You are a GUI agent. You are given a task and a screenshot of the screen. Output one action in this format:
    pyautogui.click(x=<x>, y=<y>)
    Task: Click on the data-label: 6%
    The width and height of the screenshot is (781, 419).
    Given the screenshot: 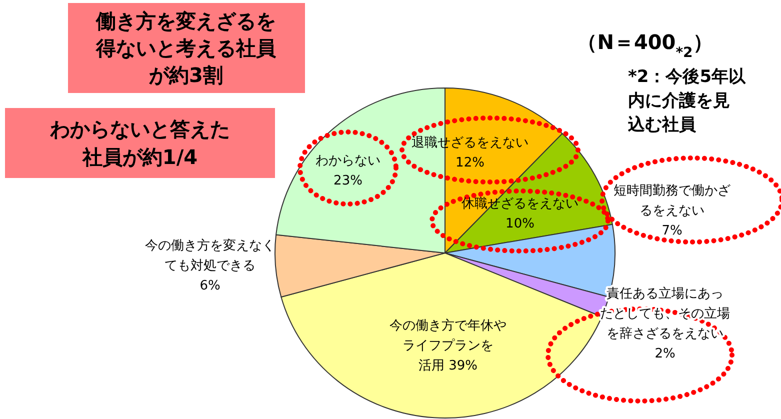 What is the action you would take?
    pyautogui.click(x=210, y=286)
    